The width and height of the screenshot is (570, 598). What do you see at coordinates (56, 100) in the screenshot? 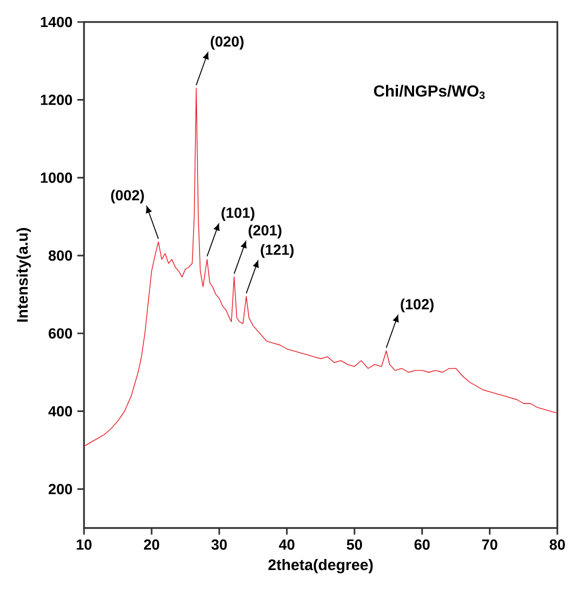
I see `y-tick-label: 1200` at bounding box center [56, 100].